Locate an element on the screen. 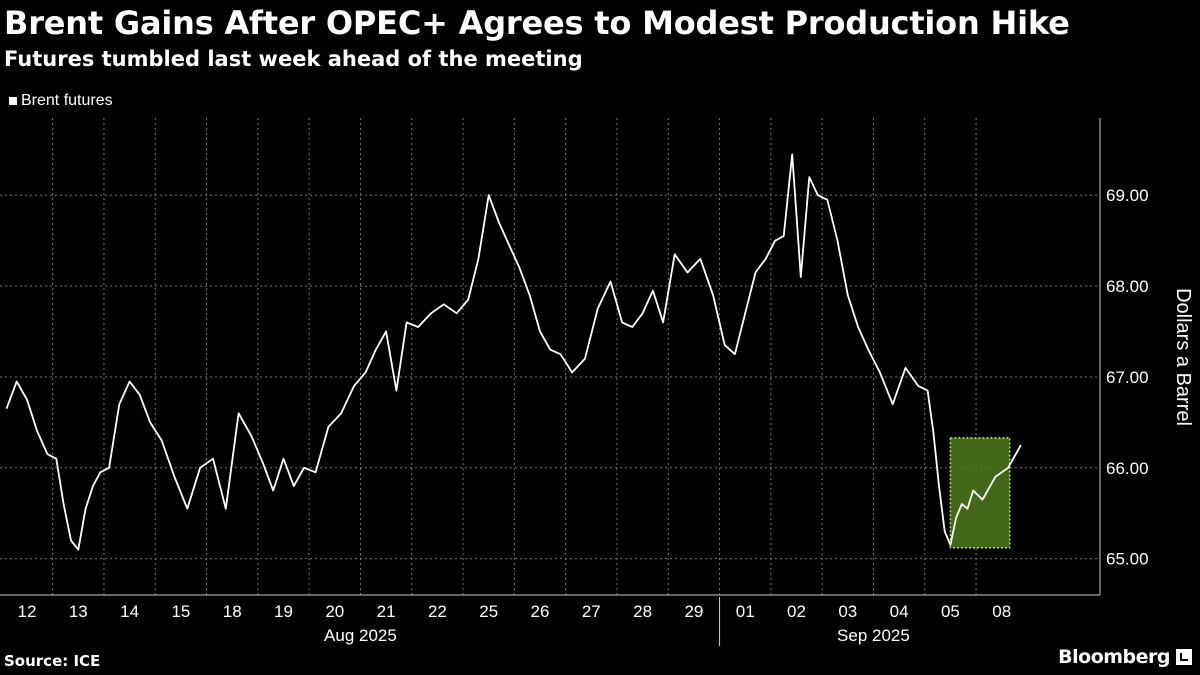  highlight-region is located at coordinates (980, 493).